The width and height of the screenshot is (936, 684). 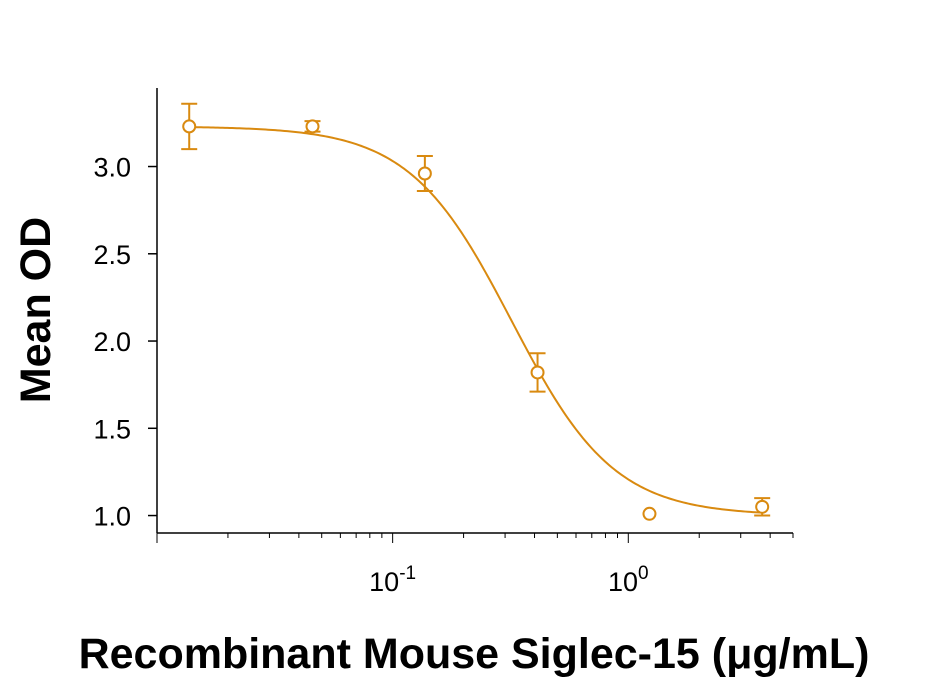 What do you see at coordinates (475, 565) in the screenshot?
I see `x-ticks: 10⁻¹ 10⁰` at bounding box center [475, 565].